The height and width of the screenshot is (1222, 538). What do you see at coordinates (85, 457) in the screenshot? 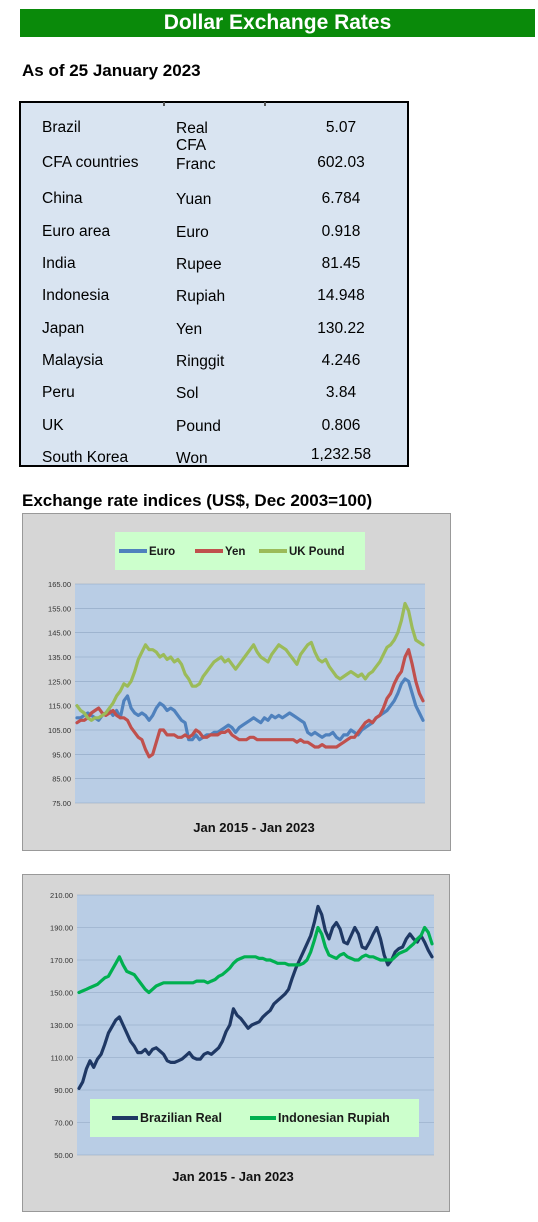
I see `rate-country: South Korea` at bounding box center [85, 457].